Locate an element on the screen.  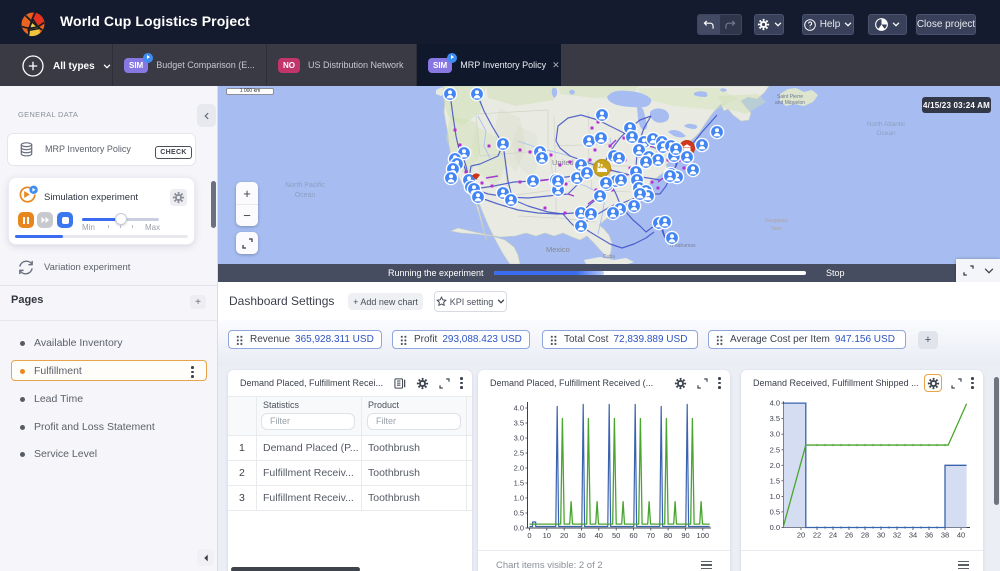
svg-text: Mexico is located at coordinates (558, 249).